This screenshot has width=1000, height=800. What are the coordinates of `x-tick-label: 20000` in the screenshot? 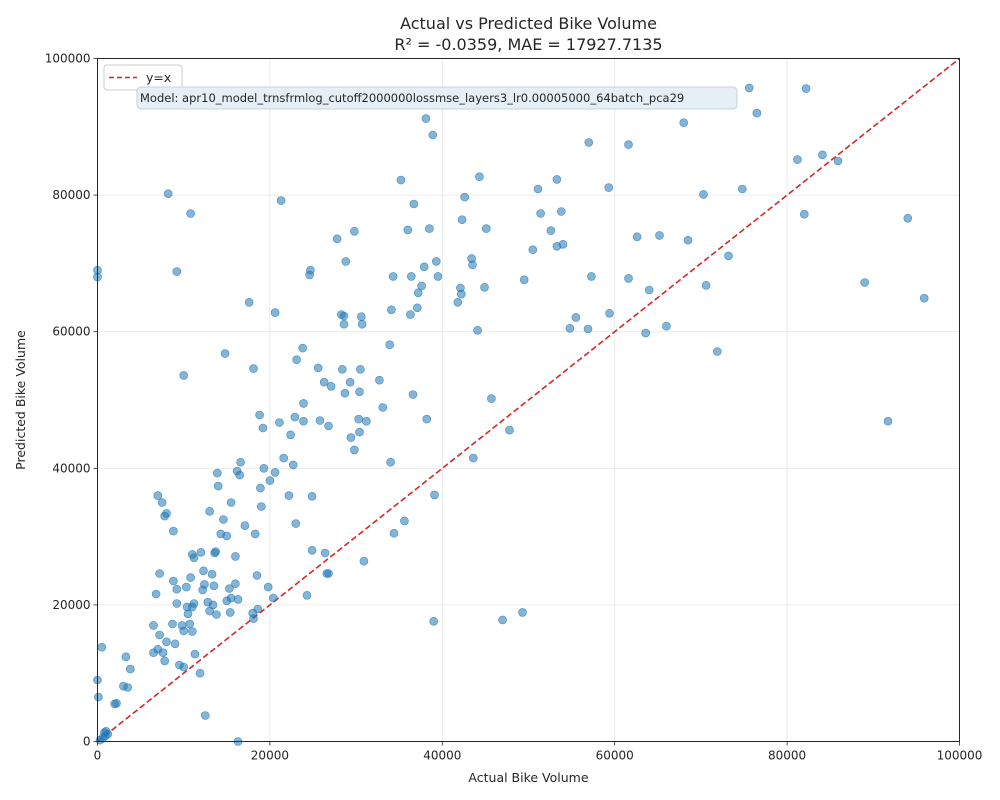 It's located at (270, 756).